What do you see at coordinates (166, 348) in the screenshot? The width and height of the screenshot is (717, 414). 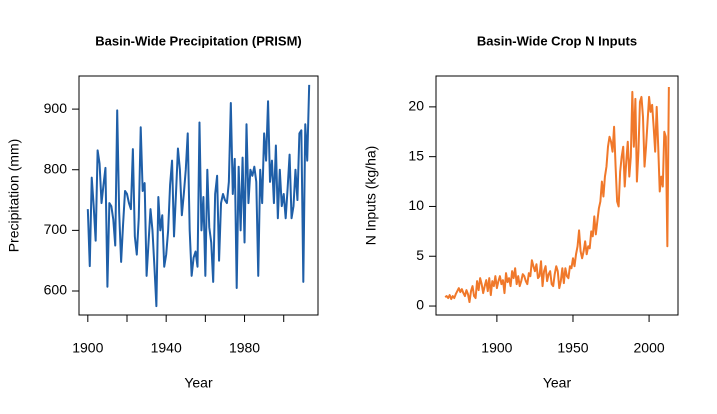 I see `x-tick-label: 1940` at bounding box center [166, 348].